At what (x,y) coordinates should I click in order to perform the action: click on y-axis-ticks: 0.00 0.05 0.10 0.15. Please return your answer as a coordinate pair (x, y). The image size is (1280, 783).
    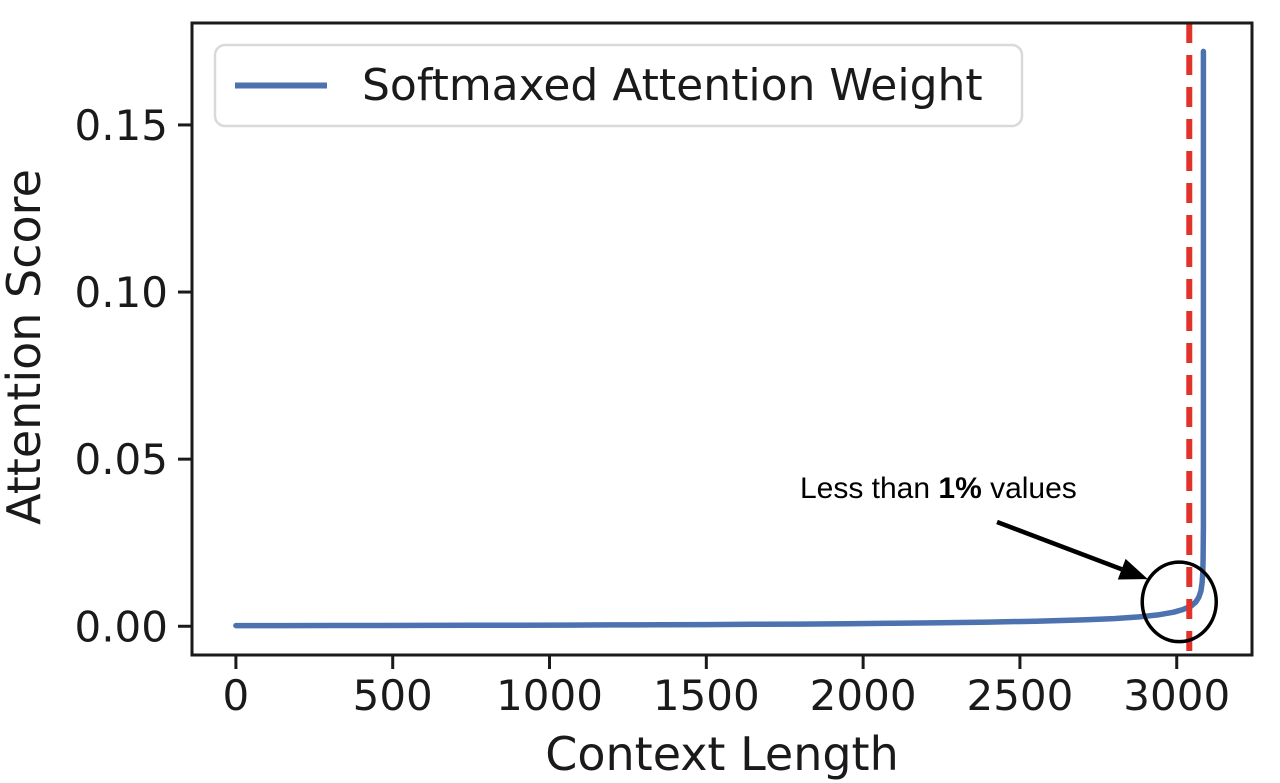
    Looking at the image, I should click on (133, 376).